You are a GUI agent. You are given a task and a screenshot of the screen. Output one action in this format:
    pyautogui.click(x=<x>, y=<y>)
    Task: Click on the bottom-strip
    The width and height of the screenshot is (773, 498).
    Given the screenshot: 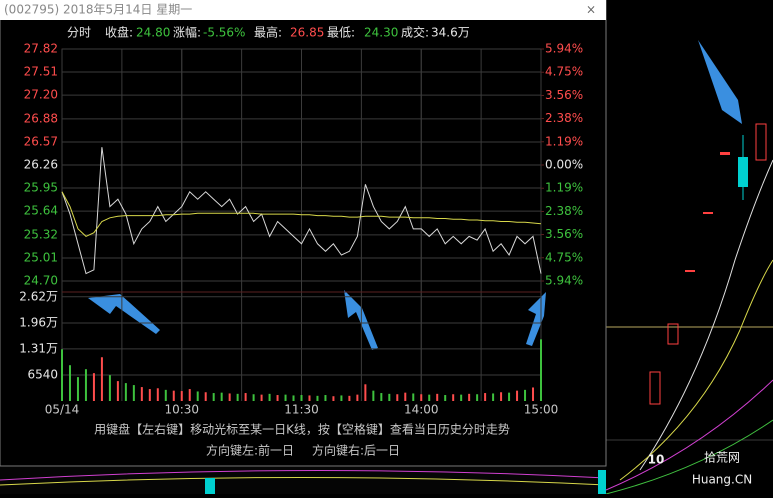 What is the action you would take?
    pyautogui.click(x=303, y=480)
    